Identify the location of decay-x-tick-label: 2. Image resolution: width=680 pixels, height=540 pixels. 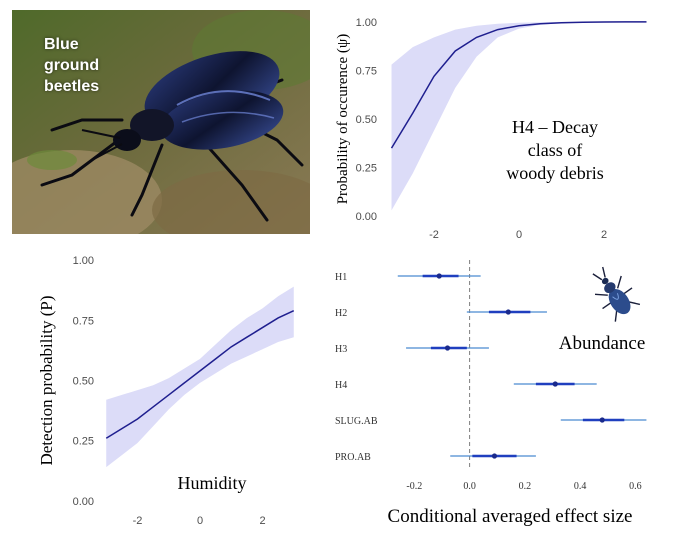
(604, 234).